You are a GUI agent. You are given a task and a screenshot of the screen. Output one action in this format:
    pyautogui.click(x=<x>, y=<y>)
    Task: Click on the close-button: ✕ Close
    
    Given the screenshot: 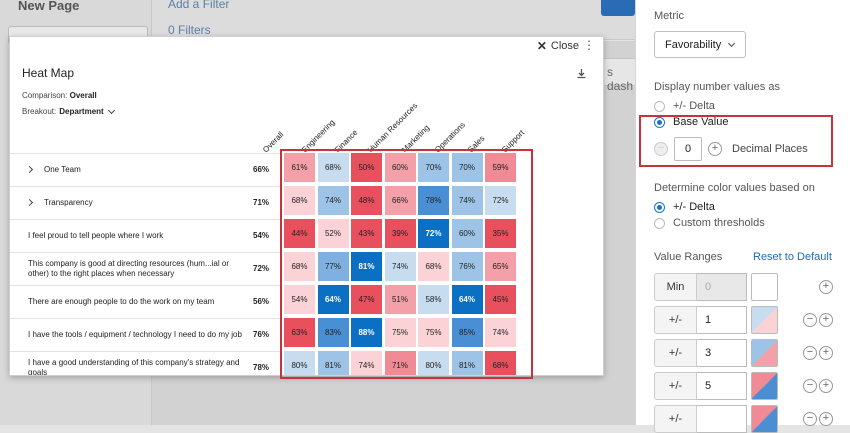 What is the action you would take?
    pyautogui.click(x=558, y=46)
    